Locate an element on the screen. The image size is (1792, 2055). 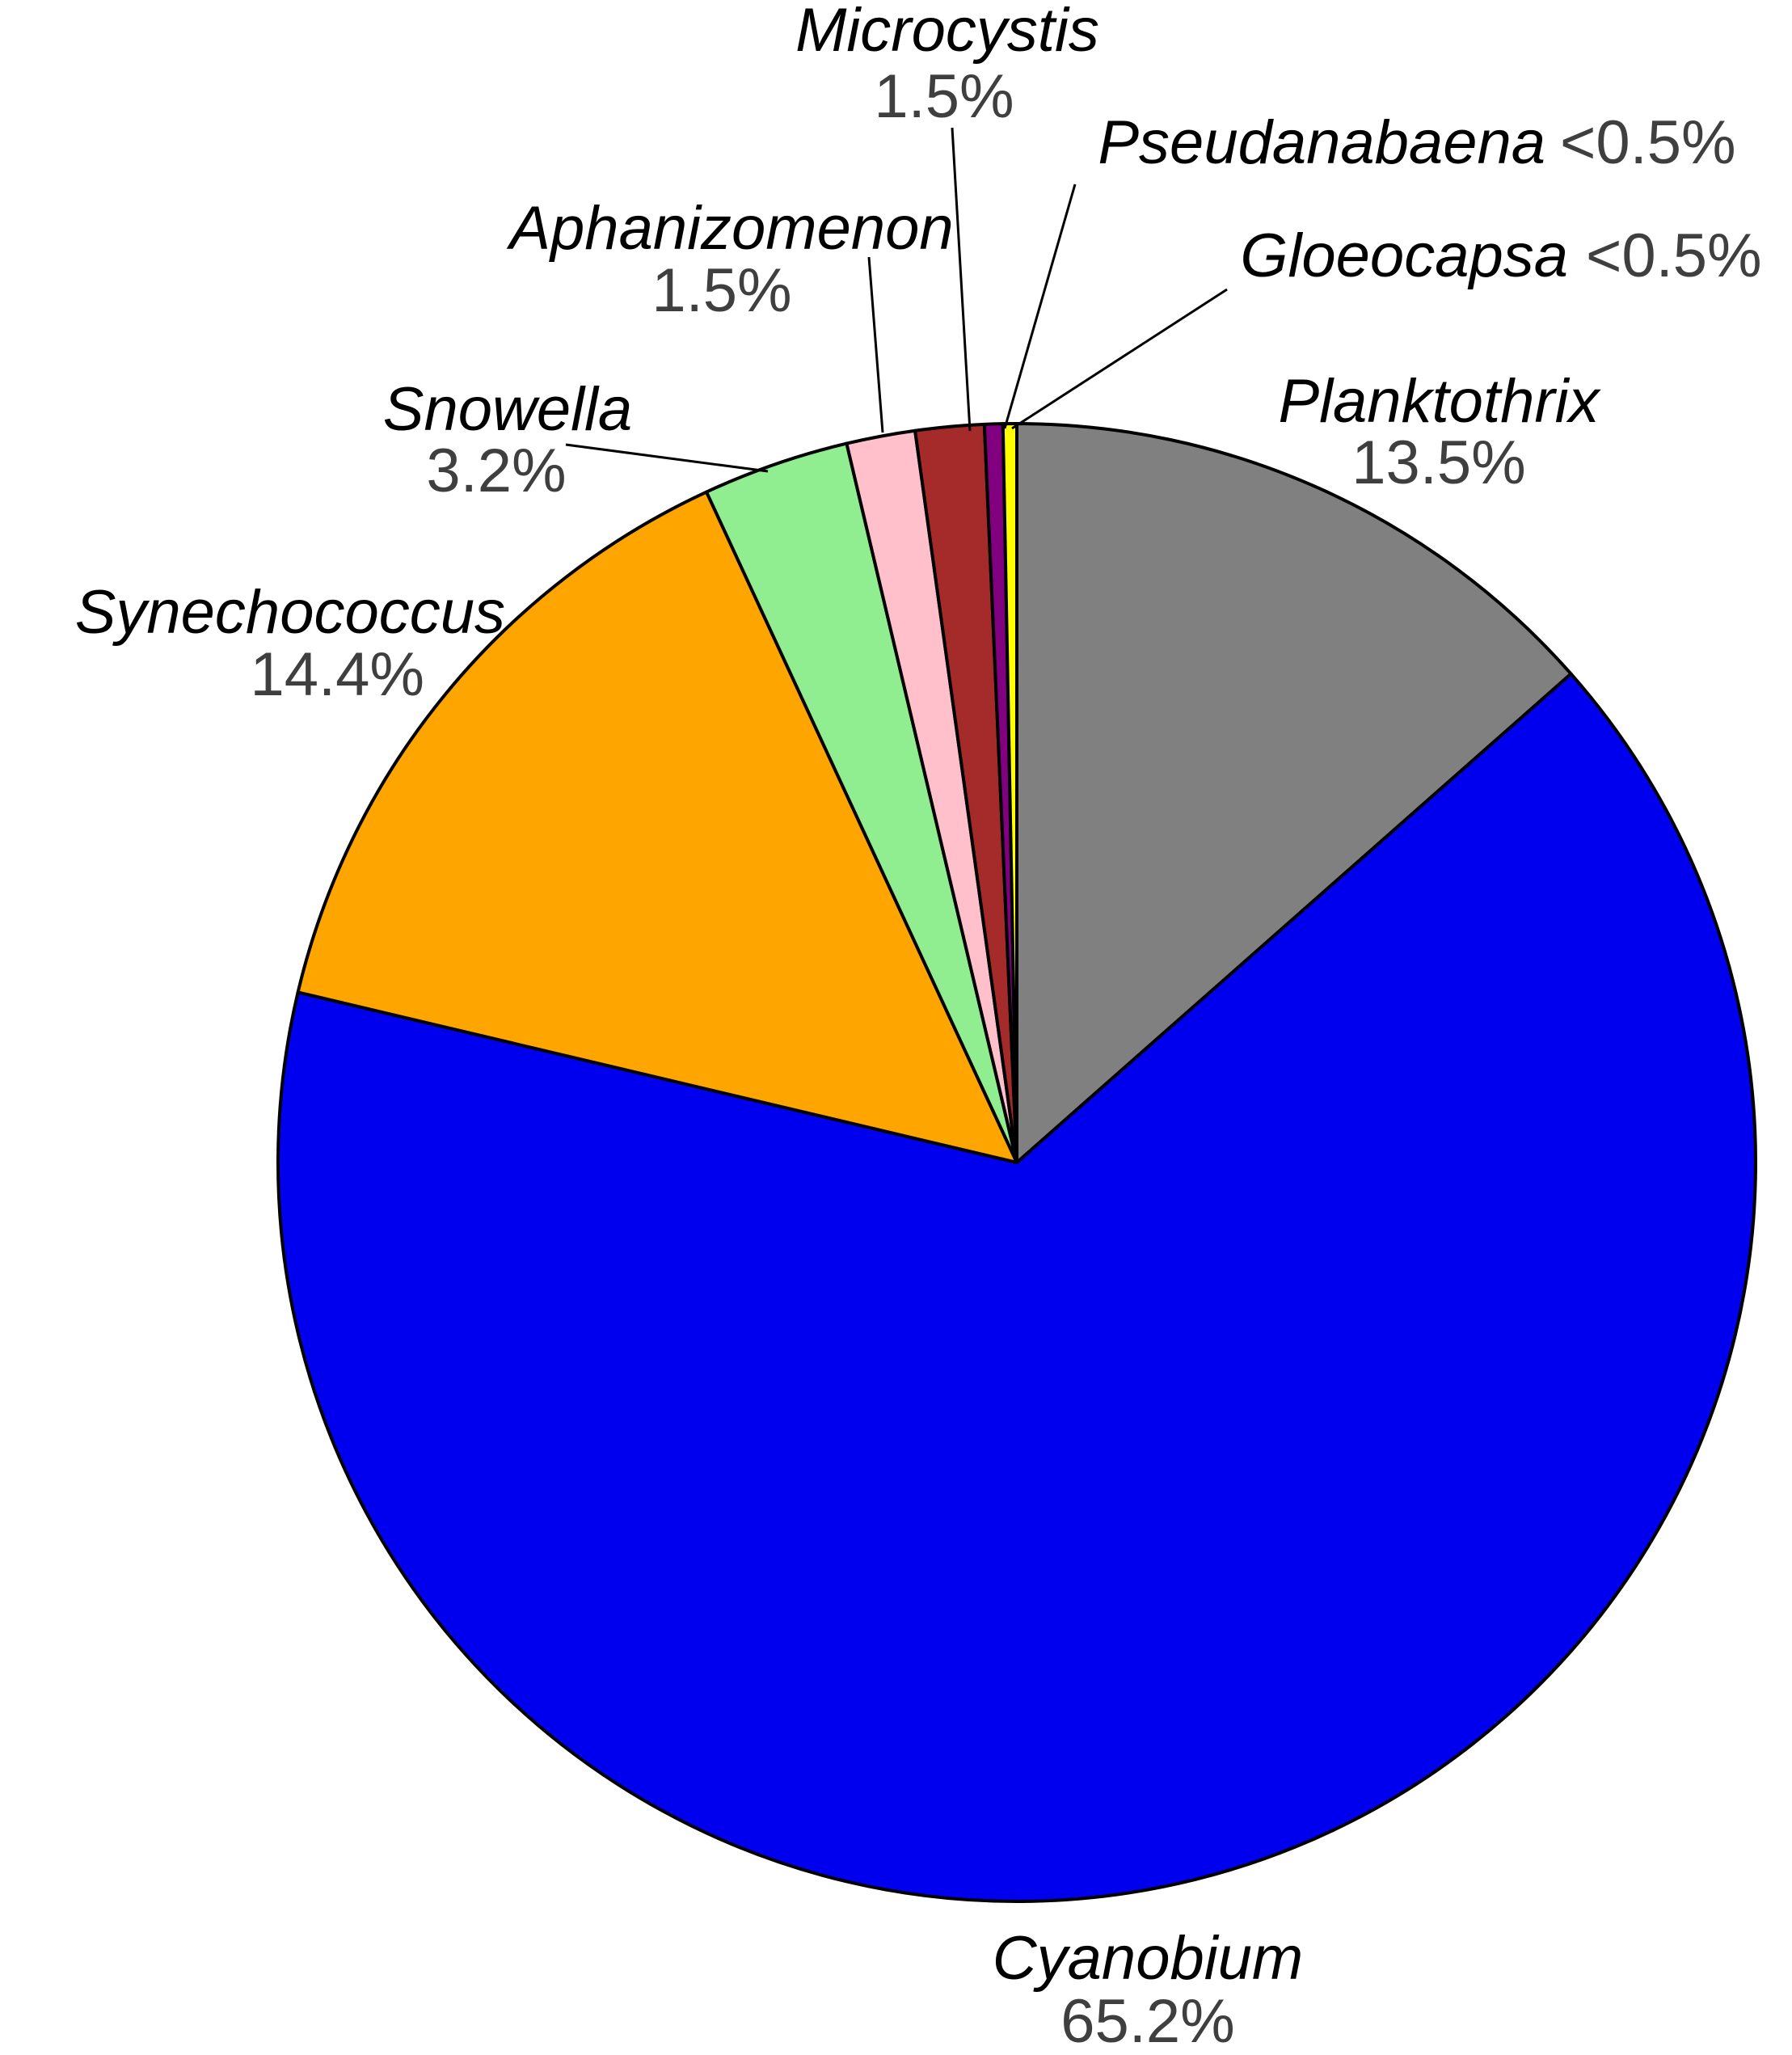
leader-lines is located at coordinates (897, 300).